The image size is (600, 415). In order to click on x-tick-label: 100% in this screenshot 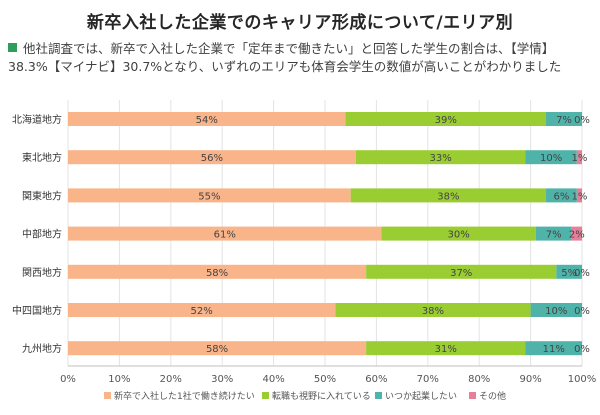, I will do `click(582, 379)`.